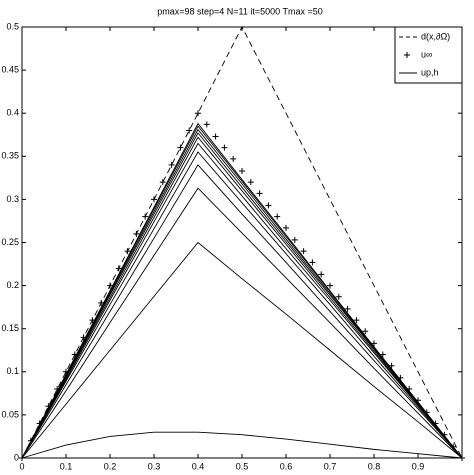  I want to click on x-tick-label: 0.5, so click(242, 466).